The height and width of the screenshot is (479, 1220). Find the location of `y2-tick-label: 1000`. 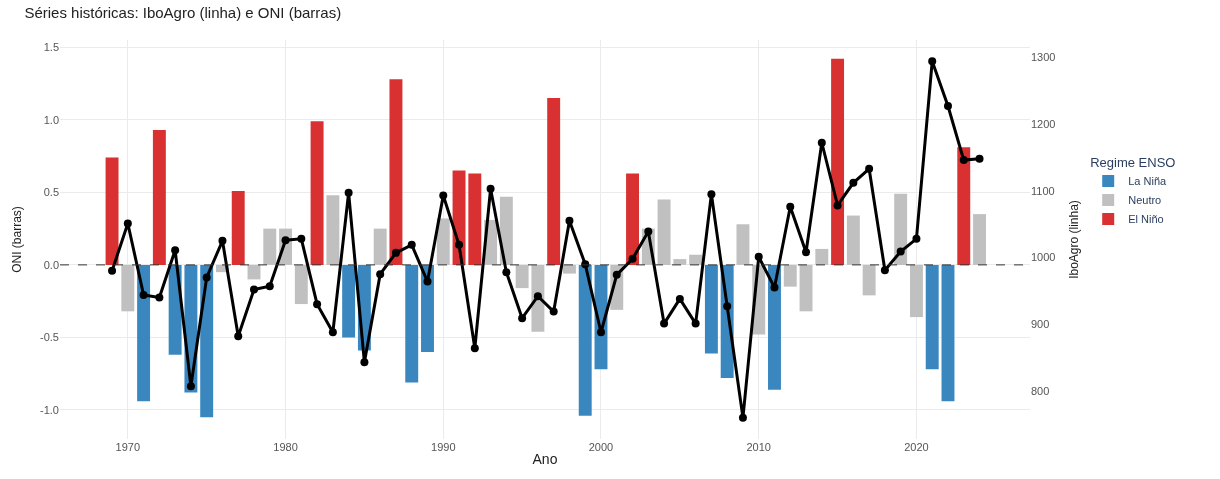

y2-tick-label: 1000 is located at coordinates (1043, 257).